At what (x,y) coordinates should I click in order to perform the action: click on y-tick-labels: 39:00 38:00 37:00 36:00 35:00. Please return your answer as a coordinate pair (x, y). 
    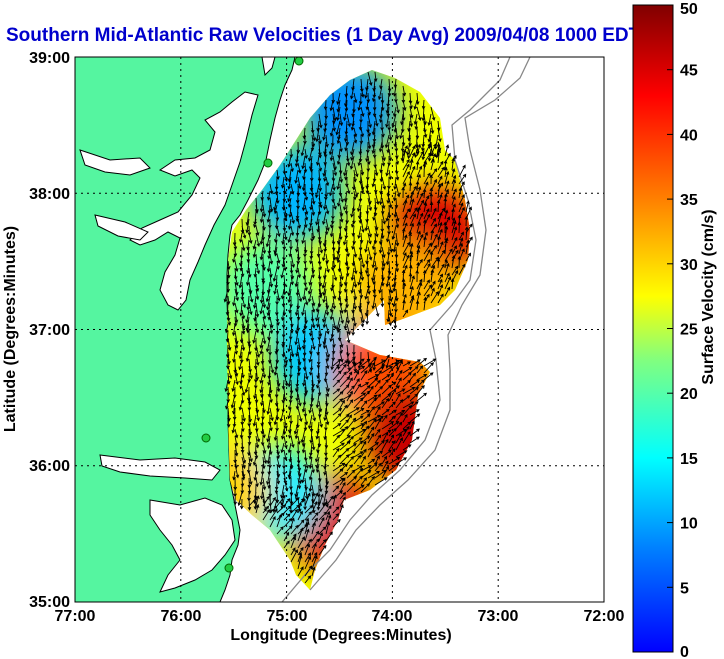
    Looking at the image, I should click on (49, 330).